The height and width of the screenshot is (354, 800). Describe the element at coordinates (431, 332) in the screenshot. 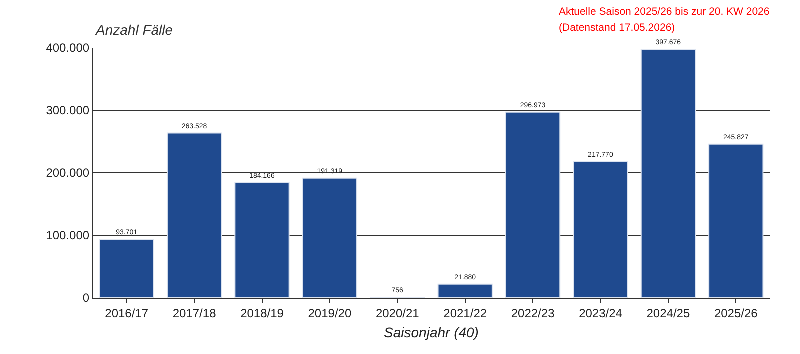

I see `x-axis-title: Saisonjahr (40)` at that location.